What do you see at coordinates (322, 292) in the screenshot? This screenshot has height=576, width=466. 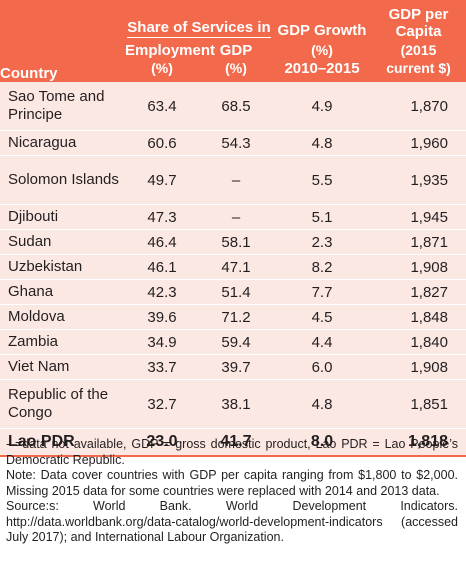 I see `cell-growth: 7.7` at bounding box center [322, 292].